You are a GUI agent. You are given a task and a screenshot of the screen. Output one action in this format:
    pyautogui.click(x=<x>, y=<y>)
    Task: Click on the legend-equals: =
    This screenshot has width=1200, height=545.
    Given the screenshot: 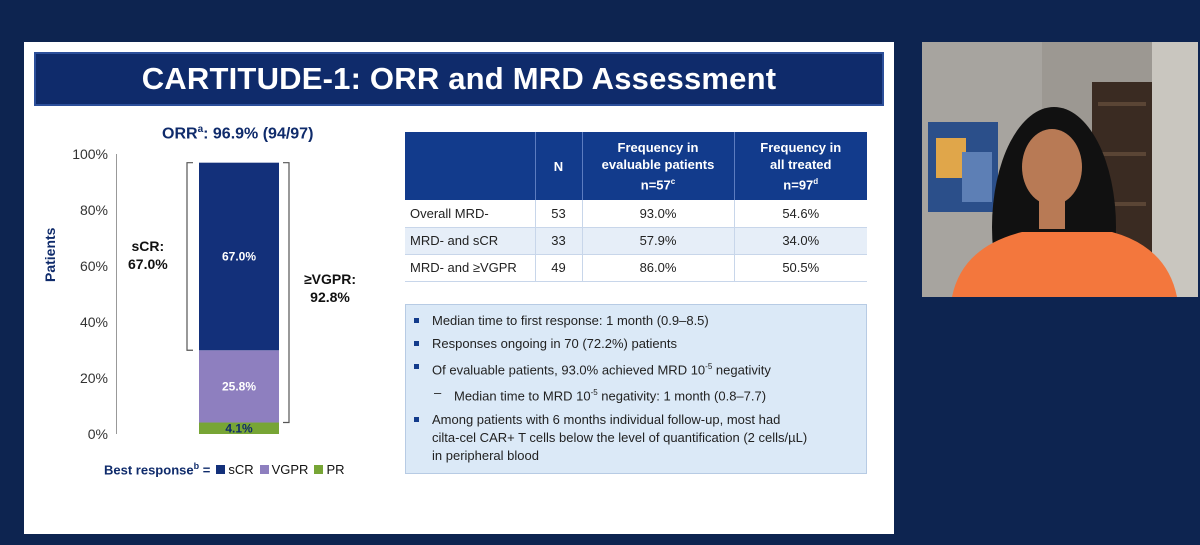 What is the action you would take?
    pyautogui.click(x=205, y=470)
    